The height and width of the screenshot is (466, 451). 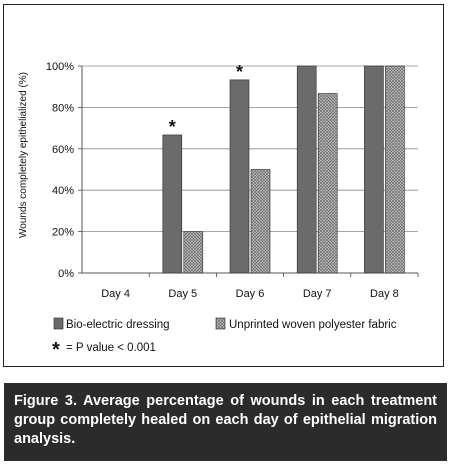 What do you see at coordinates (206, 99) in the screenshot?
I see `significance-markers: **` at bounding box center [206, 99].